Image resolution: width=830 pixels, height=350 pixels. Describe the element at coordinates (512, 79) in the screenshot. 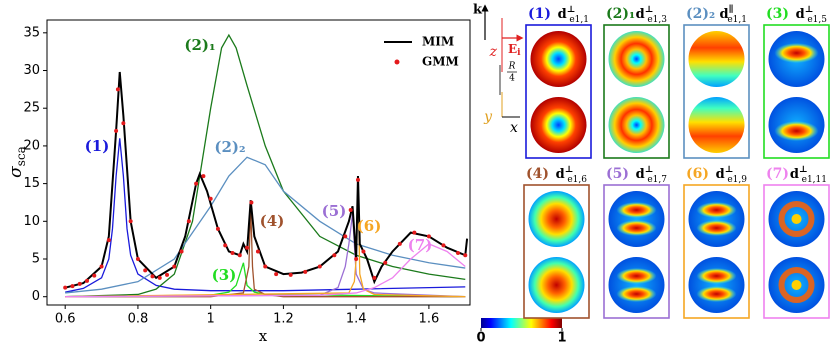

I see `r-den: 4` at that location.